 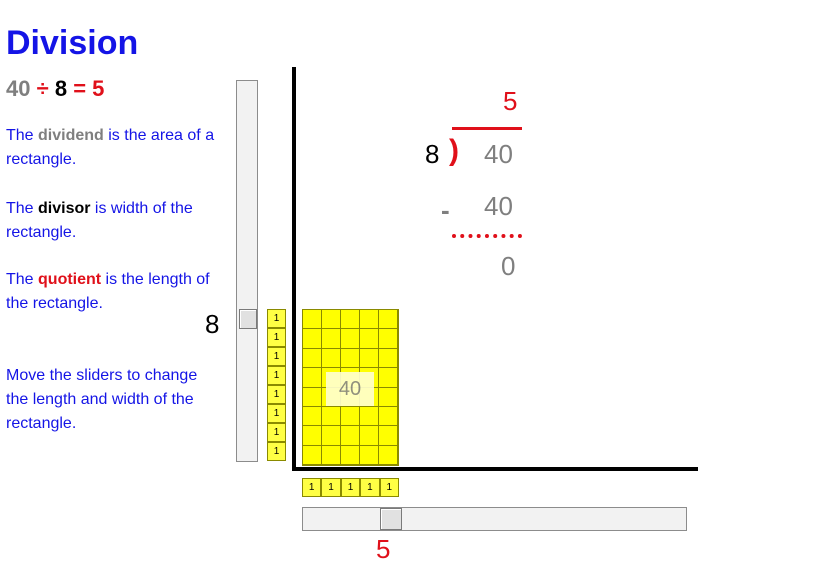 What do you see at coordinates (71, 135) in the screenshot?
I see `dividend-term: dividend` at bounding box center [71, 135].